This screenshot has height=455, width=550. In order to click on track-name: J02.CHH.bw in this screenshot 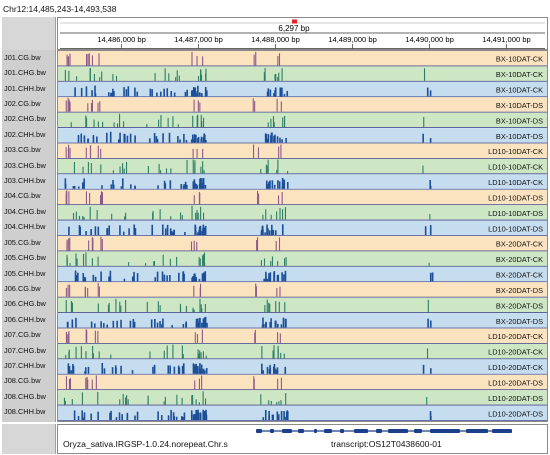, I will do `click(25, 134)`.